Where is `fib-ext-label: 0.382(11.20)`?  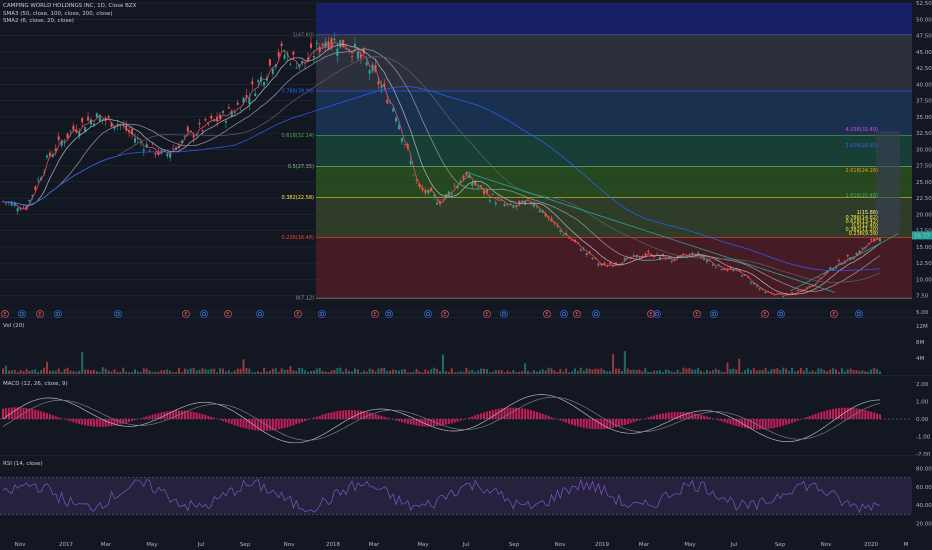
fib-ext-label: 0.382(11.20) is located at coordinates (861, 230).